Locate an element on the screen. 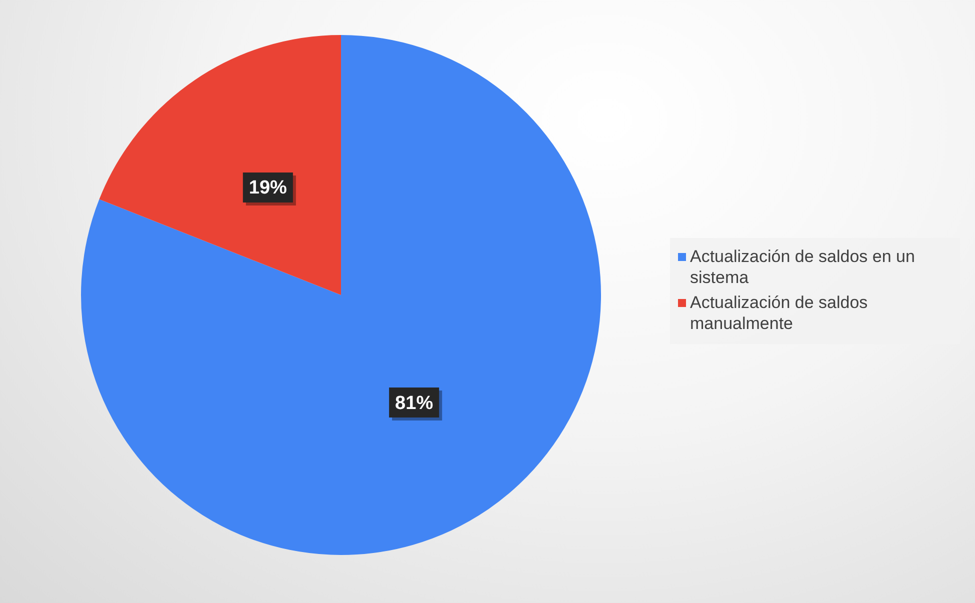 Image resolution: width=975 pixels, height=603 pixels. legend-label: Actualización de saldos manualmente is located at coordinates (779, 313).